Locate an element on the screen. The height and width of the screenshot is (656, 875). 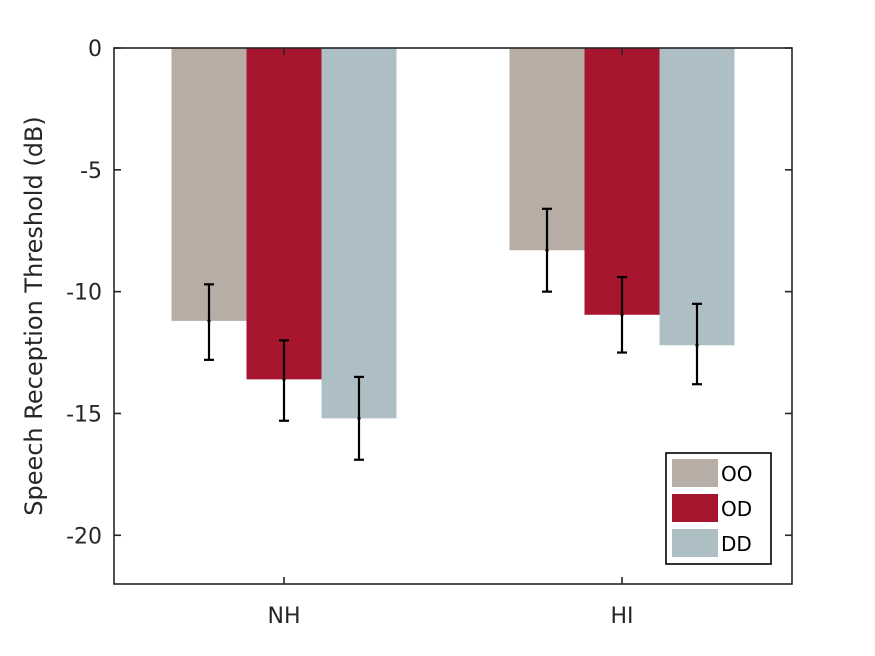
y-tick-label: -10 is located at coordinates (84, 293).